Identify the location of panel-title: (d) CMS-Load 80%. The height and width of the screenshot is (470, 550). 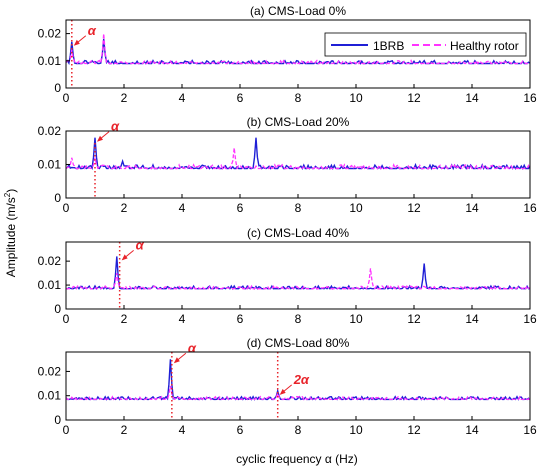
(298, 343).